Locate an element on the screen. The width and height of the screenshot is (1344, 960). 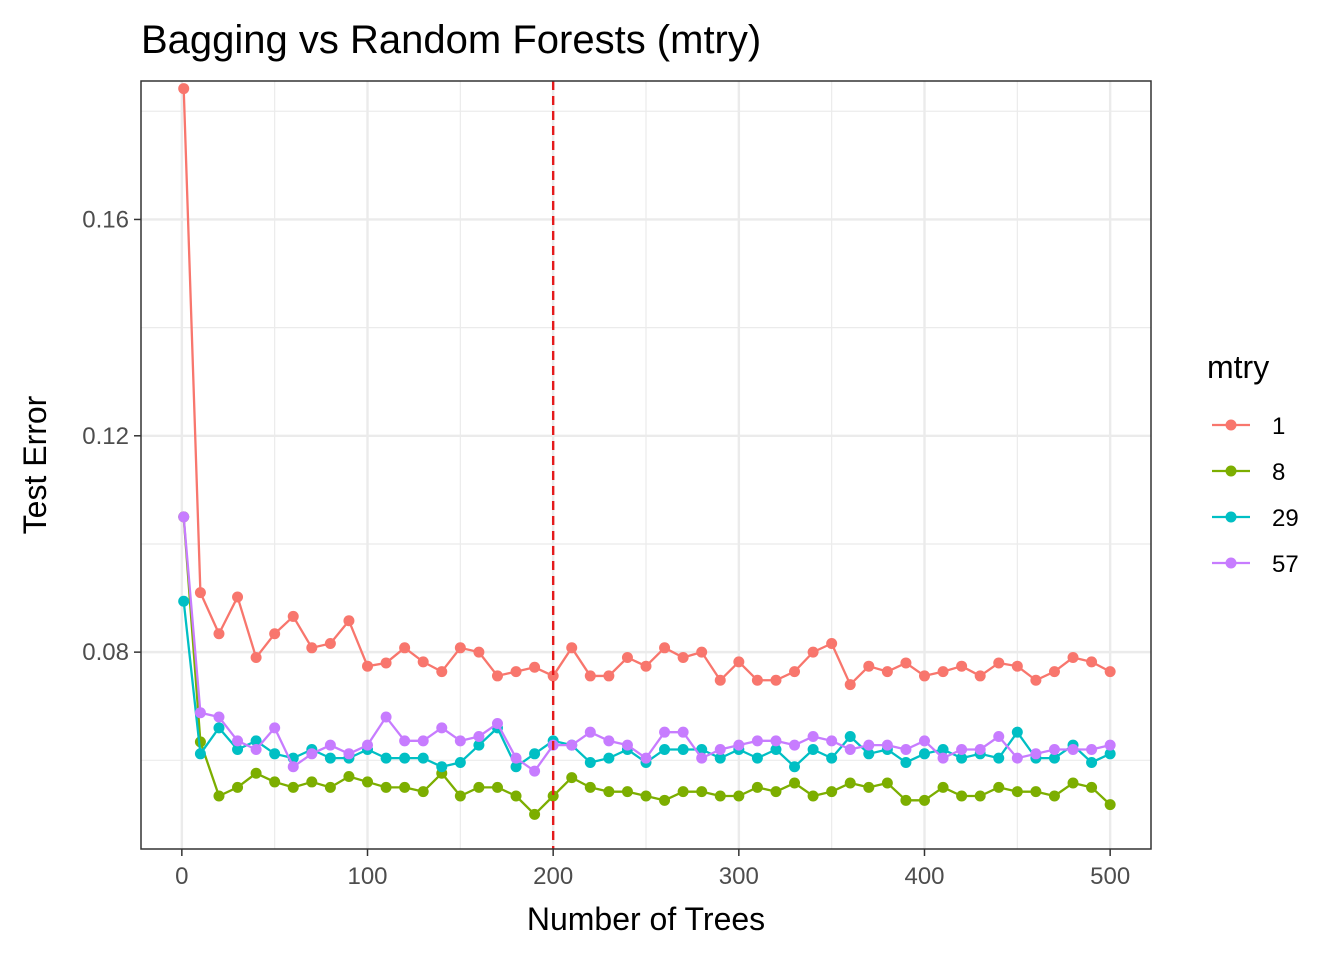
y-axis-title: Test Error is located at coordinates (35, 464).